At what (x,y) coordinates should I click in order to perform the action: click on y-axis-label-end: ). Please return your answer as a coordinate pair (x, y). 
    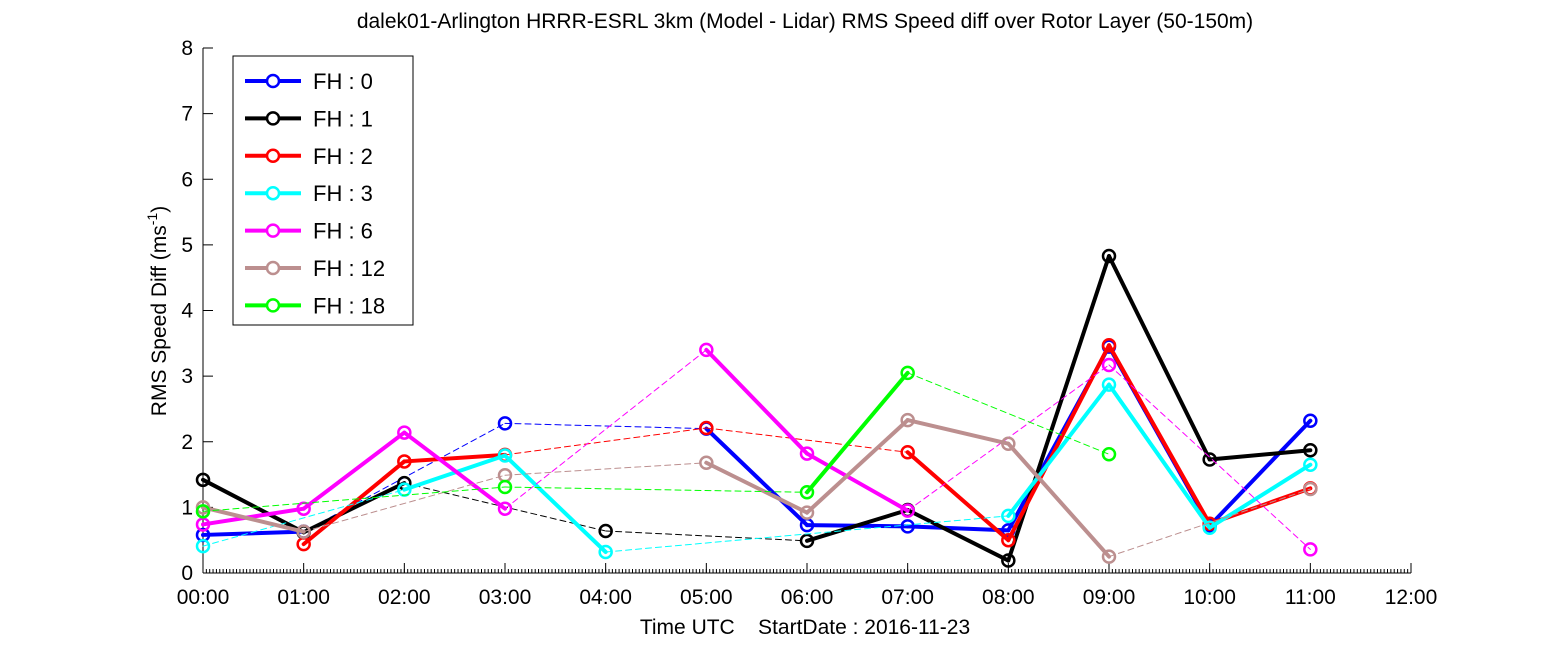
    Looking at the image, I should click on (159, 209).